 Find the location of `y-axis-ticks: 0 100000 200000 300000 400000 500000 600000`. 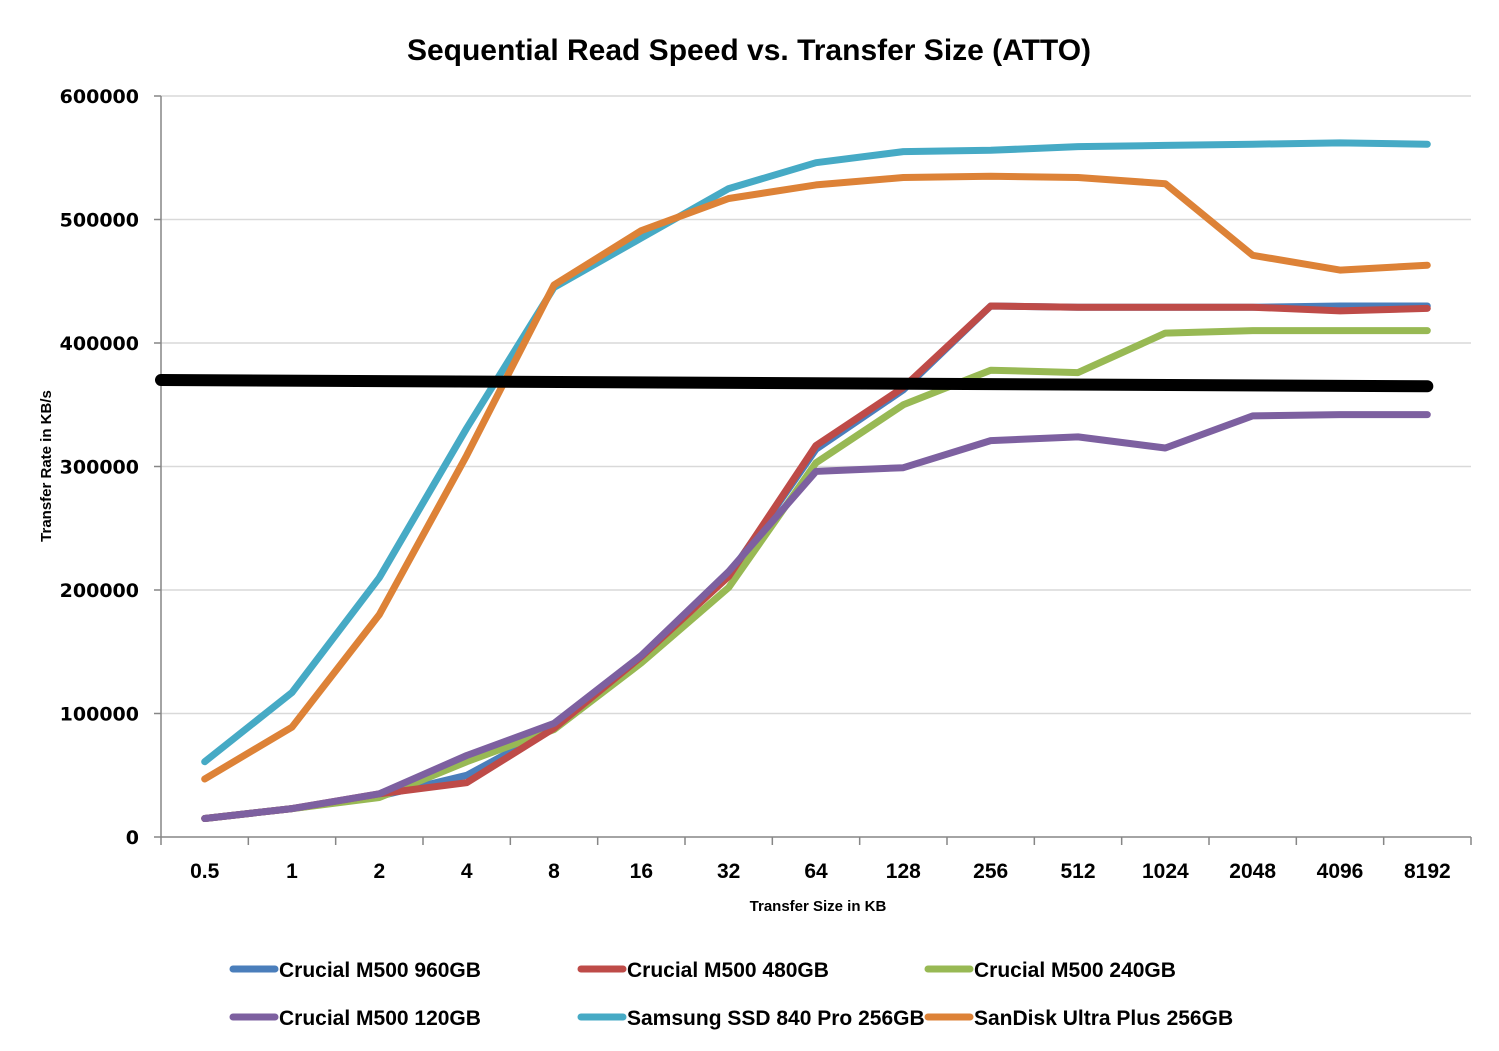

y-axis-ticks: 0 100000 200000 300000 400000 500000 600000 is located at coordinates (99, 467).